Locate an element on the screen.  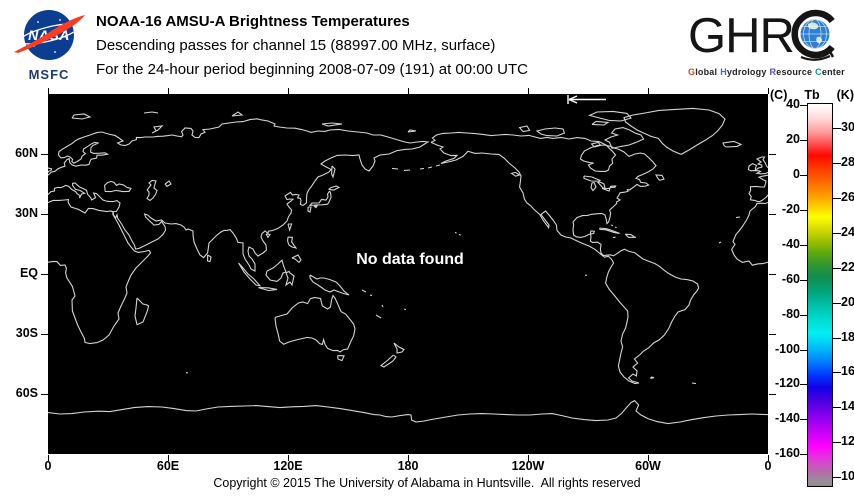
lon-tick-label: 120W is located at coordinates (528, 466).